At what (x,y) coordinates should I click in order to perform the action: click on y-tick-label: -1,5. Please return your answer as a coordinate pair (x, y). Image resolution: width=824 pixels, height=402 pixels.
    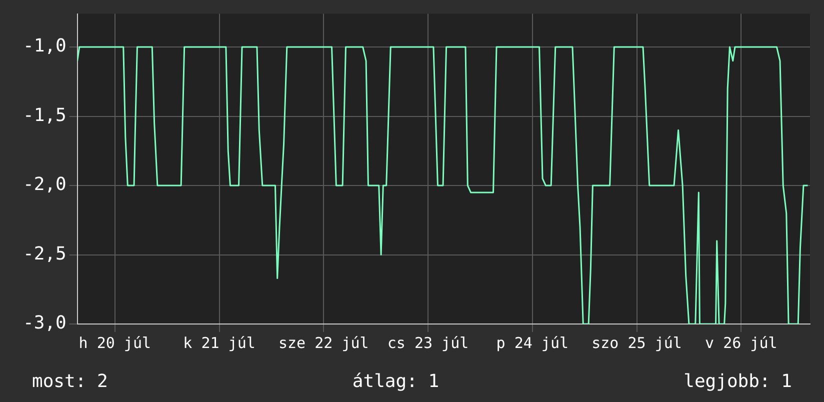
    Looking at the image, I should click on (44, 115).